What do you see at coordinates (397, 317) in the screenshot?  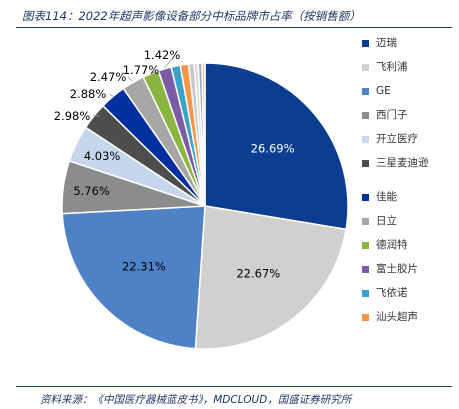 I see `legend-label: 汕头超声` at bounding box center [397, 317].